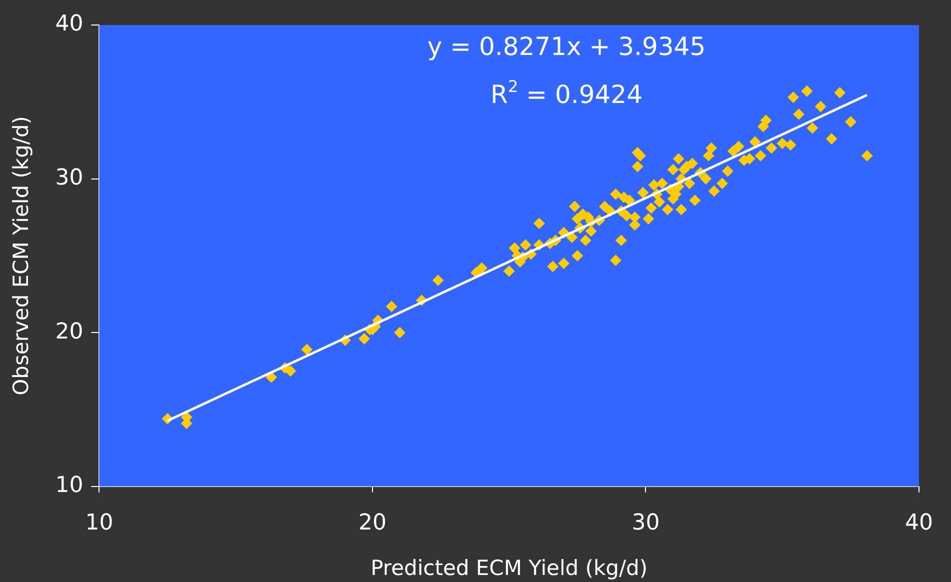 This screenshot has height=582, width=951. Describe the element at coordinates (509, 568) in the screenshot. I see `x-axis-title: Predicted ECM Yield (kg/d)` at that location.